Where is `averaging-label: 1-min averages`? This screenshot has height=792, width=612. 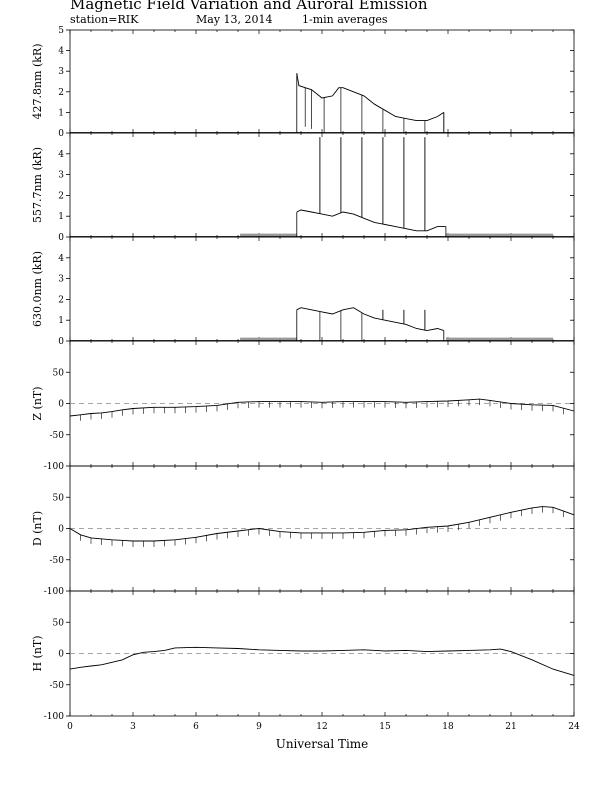 averaging-label: 1-min averages is located at coordinates (345, 19).